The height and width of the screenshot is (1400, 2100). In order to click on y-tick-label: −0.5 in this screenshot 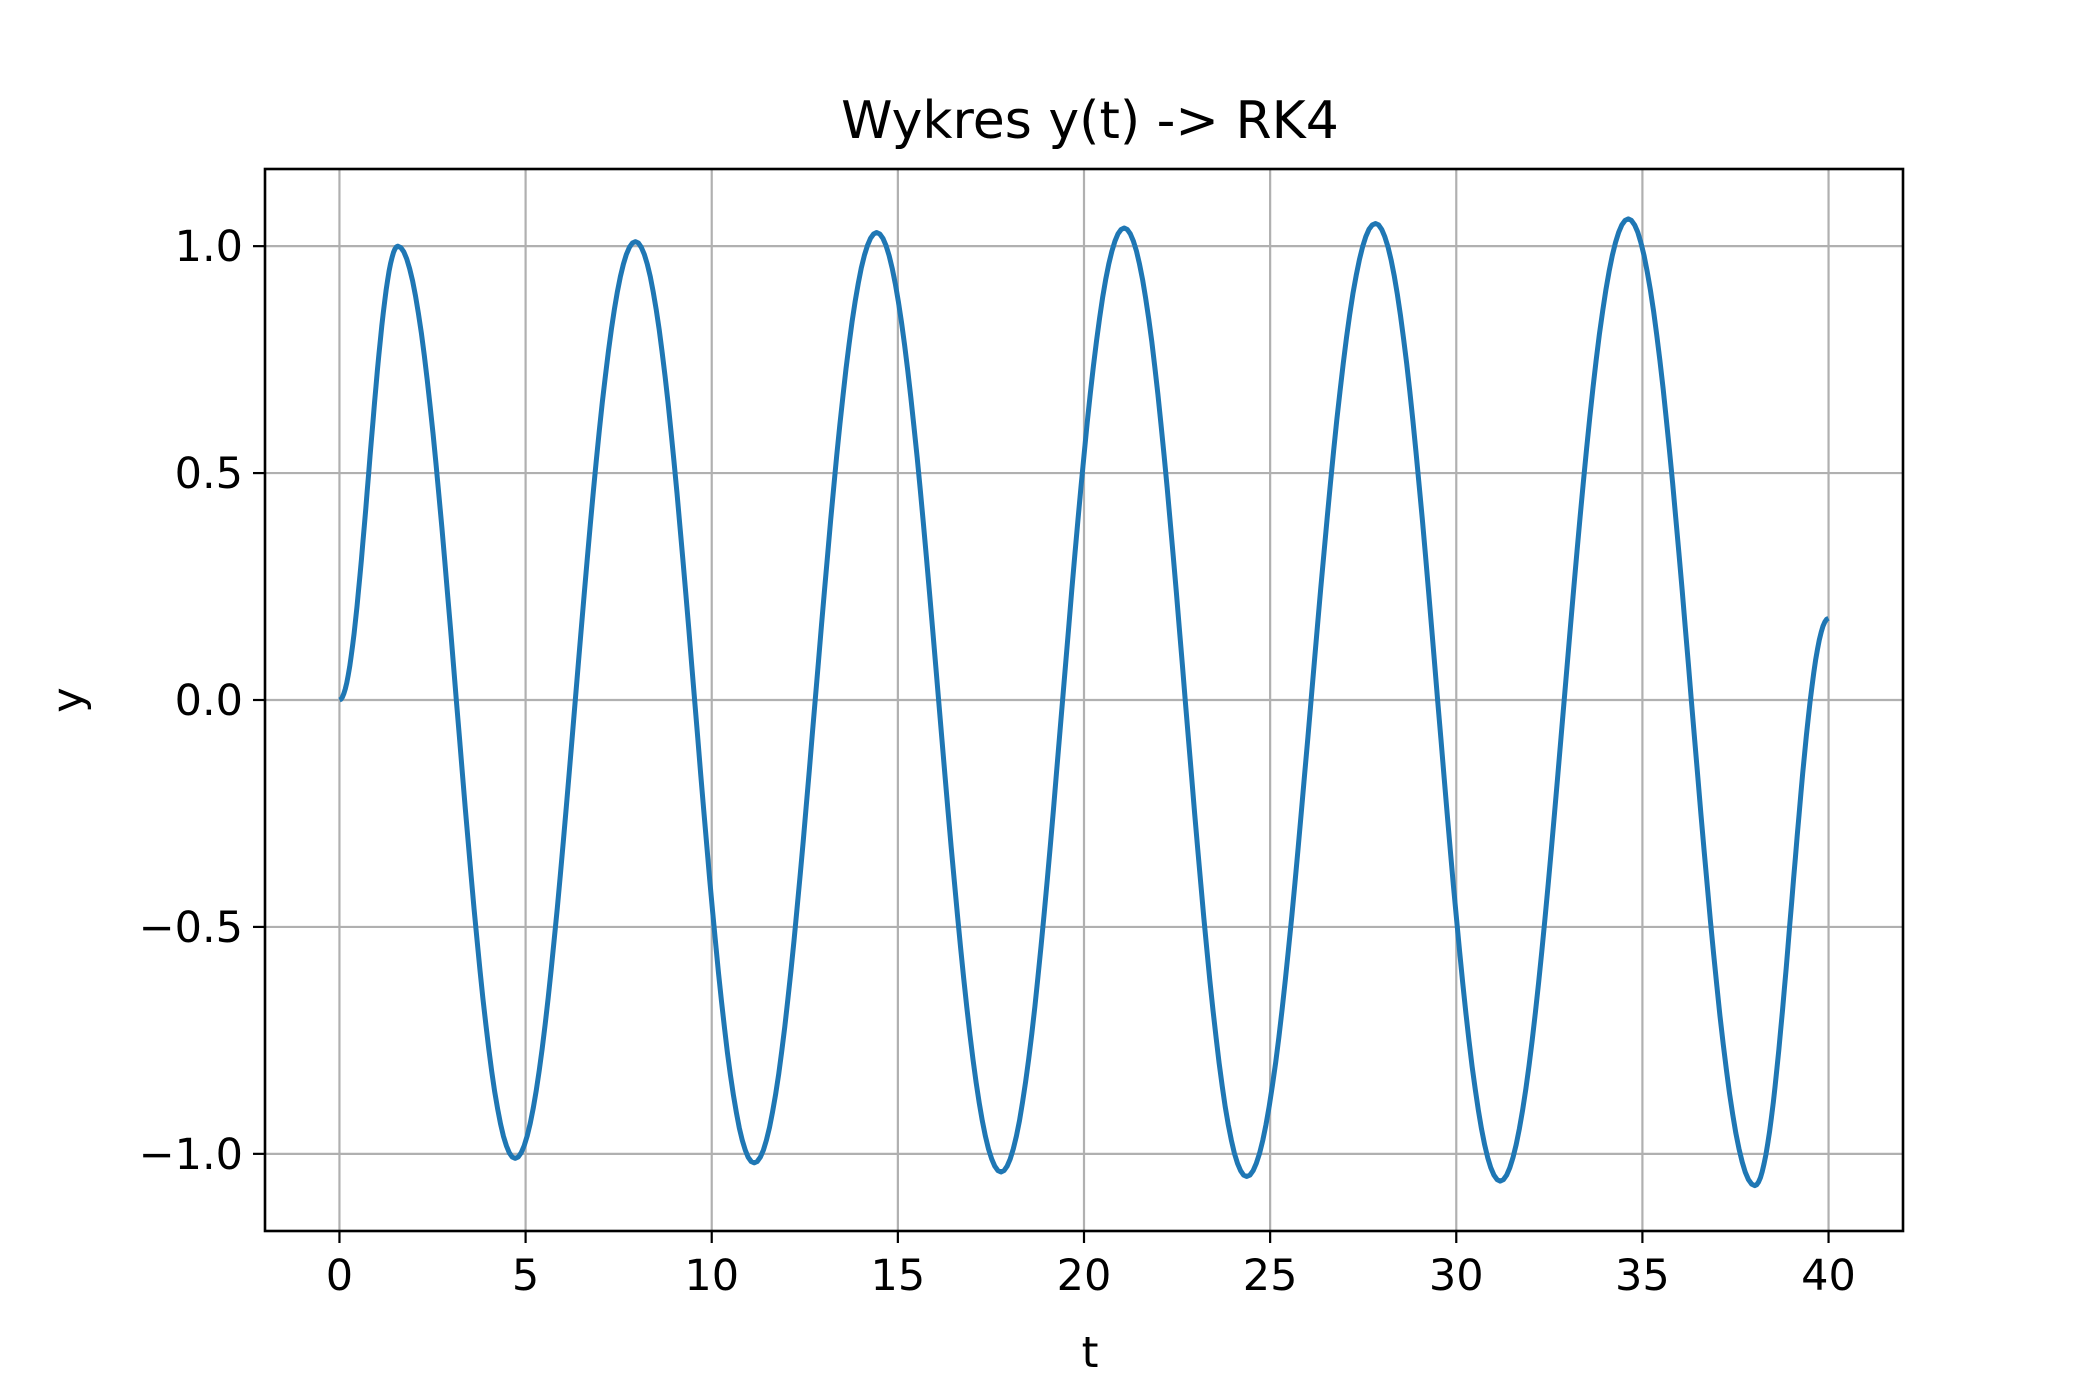, I will do `click(191, 928)`.